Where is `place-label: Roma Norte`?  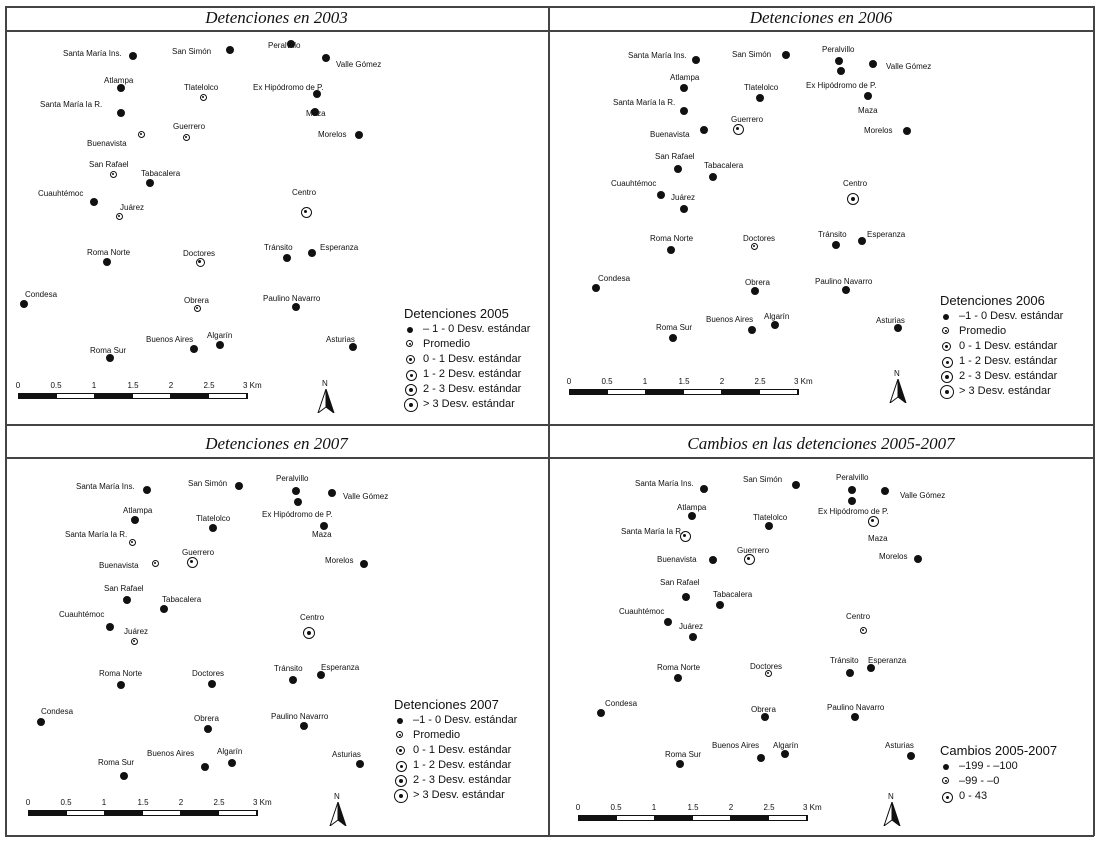
place-label: Roma Norte is located at coordinates (672, 238).